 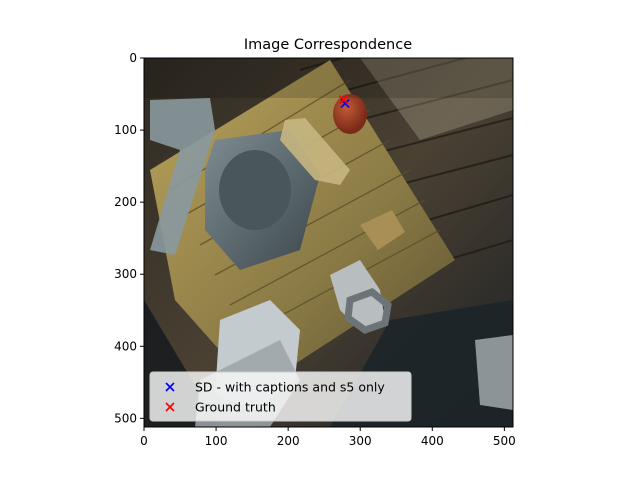 I want to click on wood-block, so click(x=382, y=230).